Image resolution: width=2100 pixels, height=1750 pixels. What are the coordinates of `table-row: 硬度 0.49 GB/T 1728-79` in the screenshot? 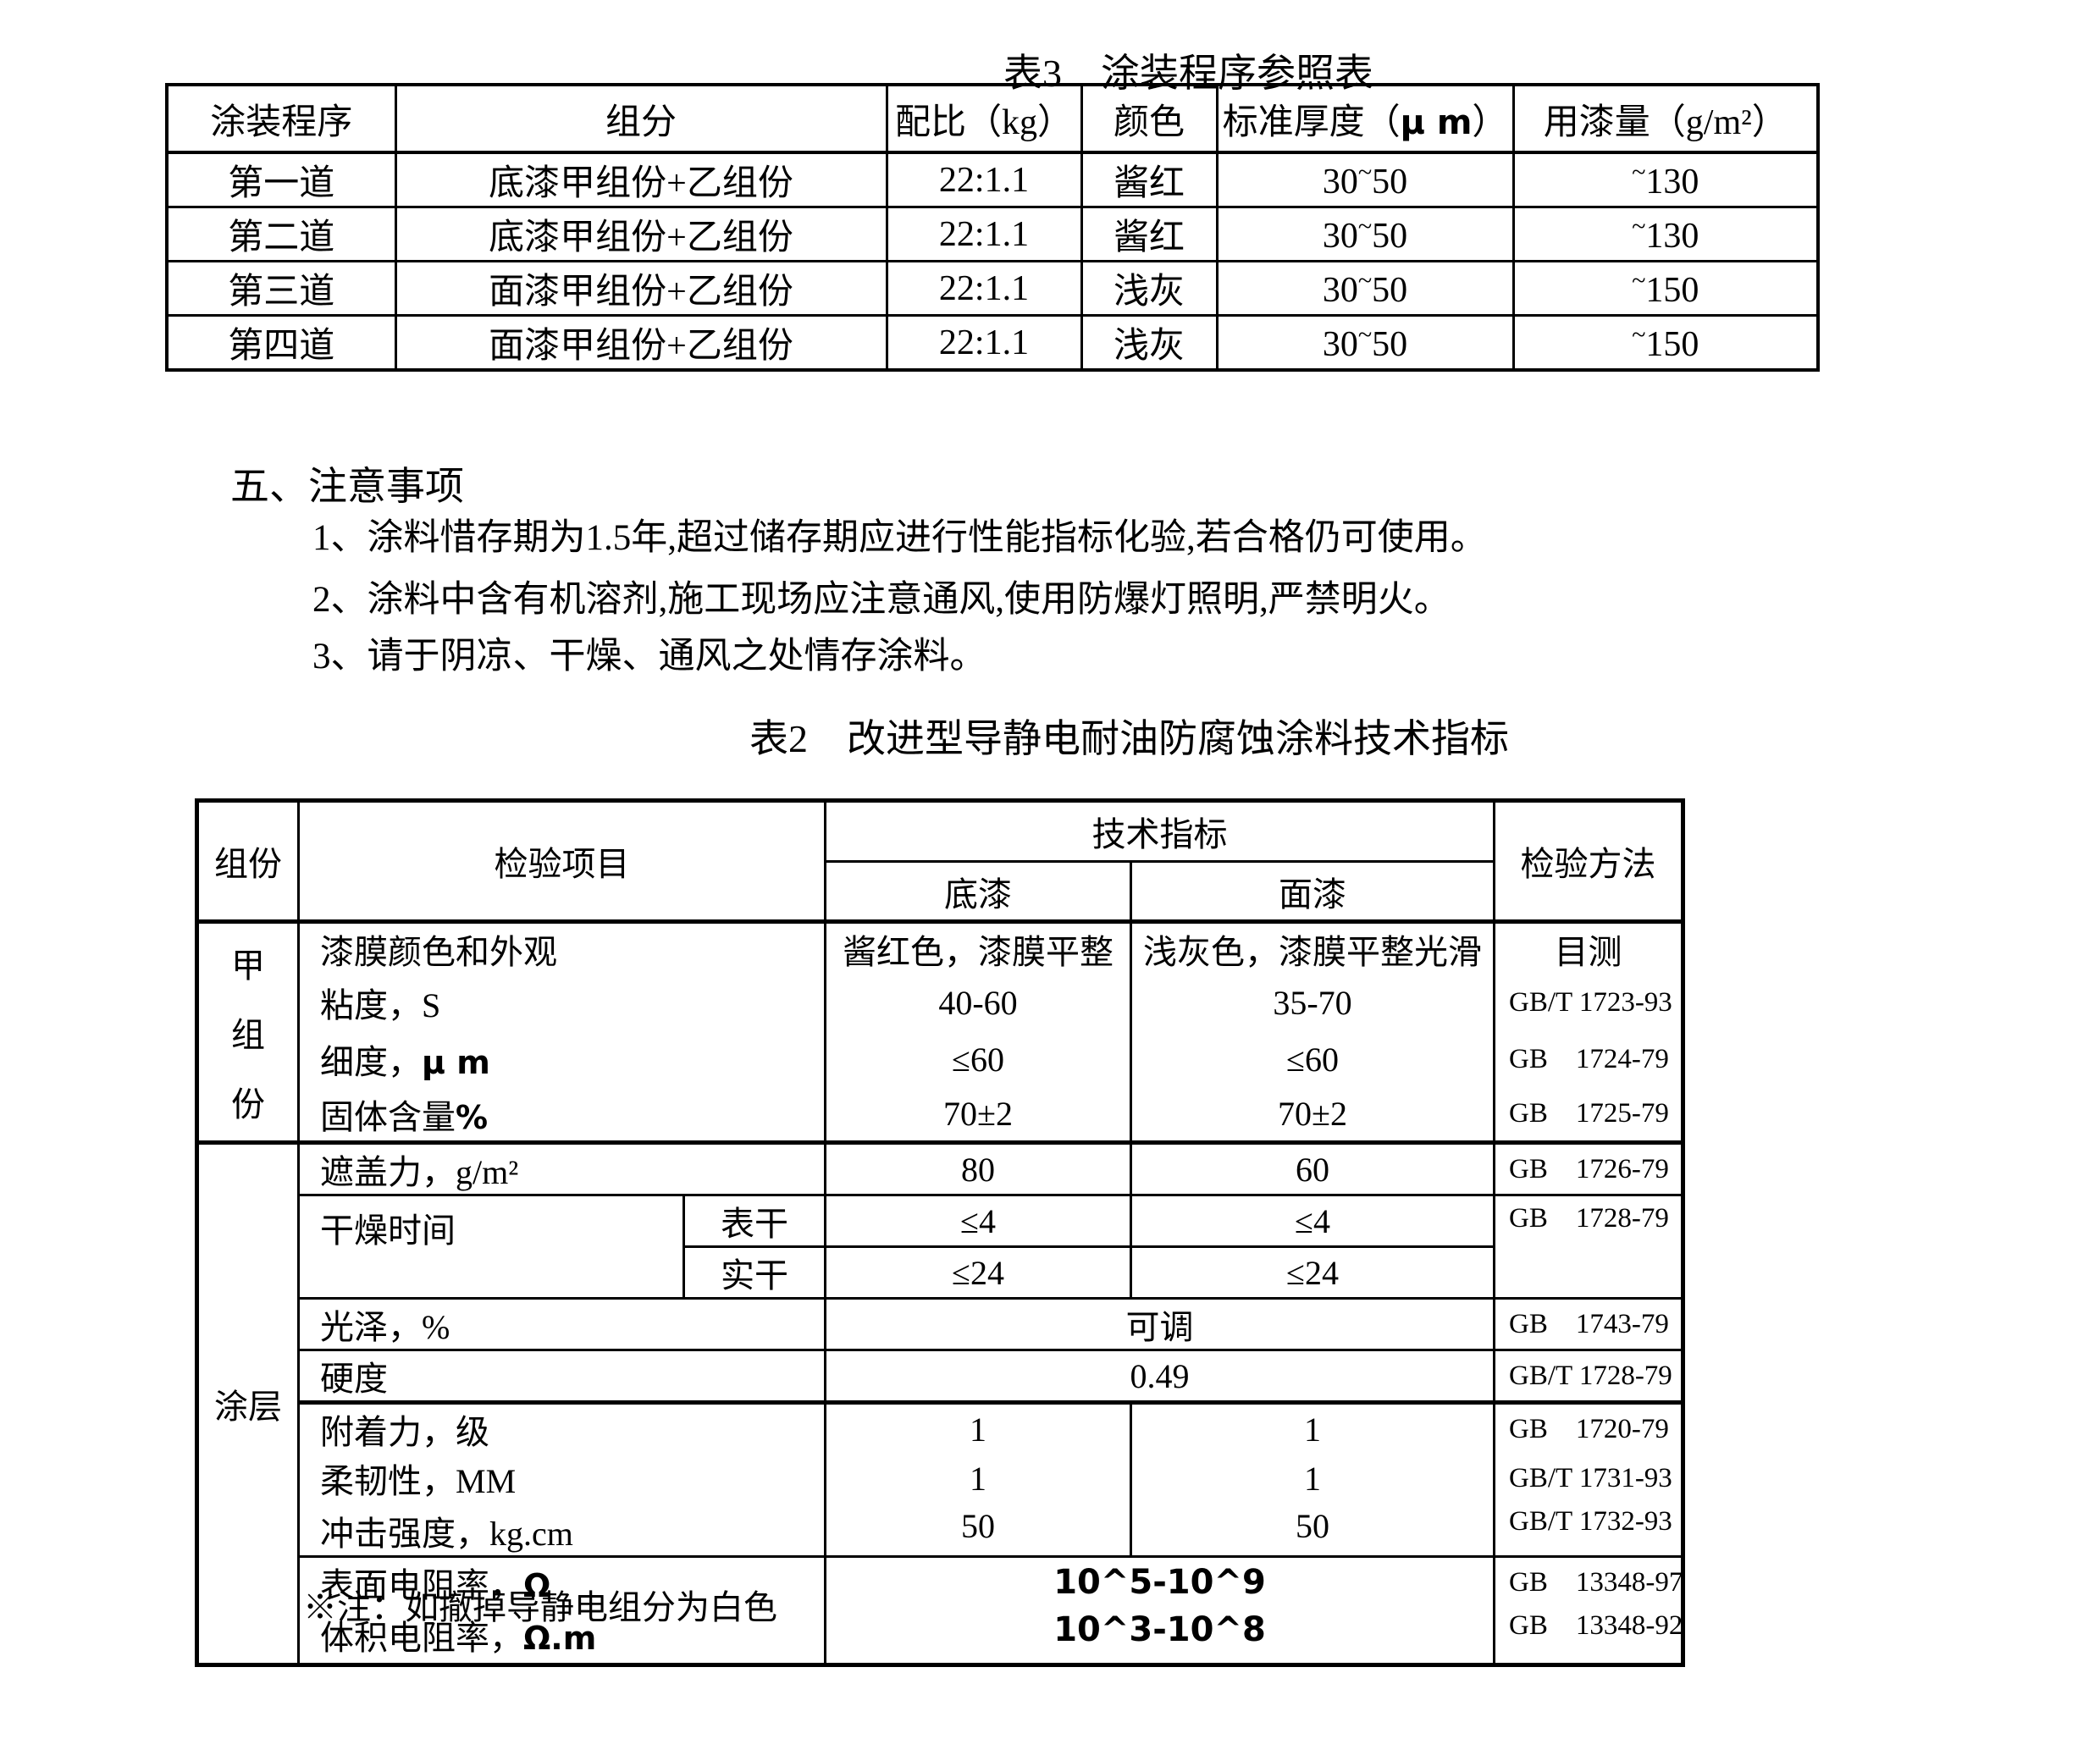 It's located at (940, 1376).